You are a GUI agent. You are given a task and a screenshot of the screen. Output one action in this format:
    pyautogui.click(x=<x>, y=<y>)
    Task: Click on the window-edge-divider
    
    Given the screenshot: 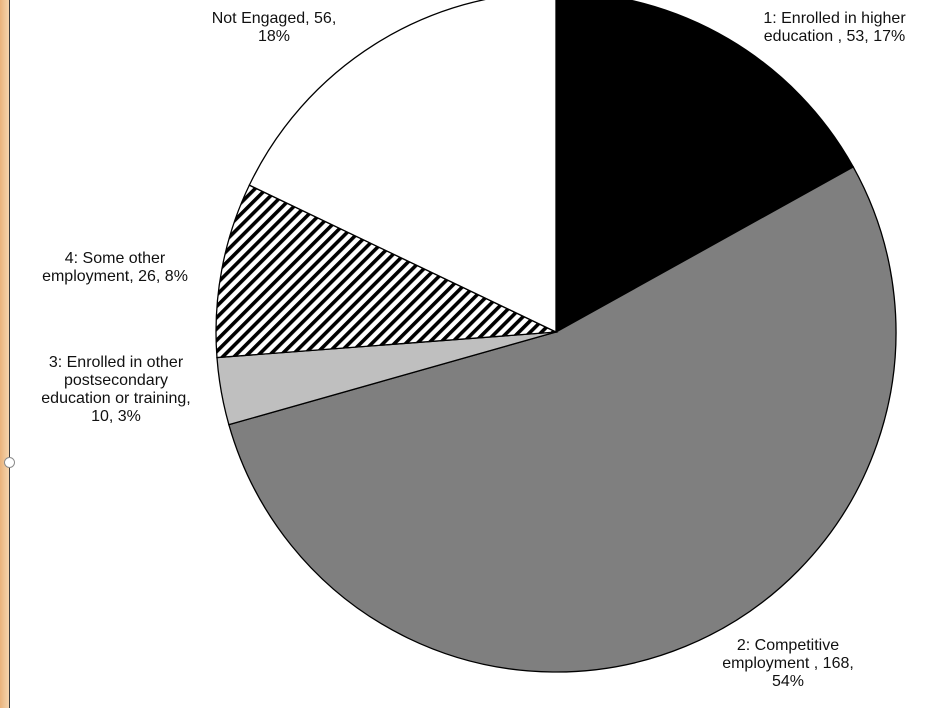 What is the action you would take?
    pyautogui.click(x=9, y=354)
    